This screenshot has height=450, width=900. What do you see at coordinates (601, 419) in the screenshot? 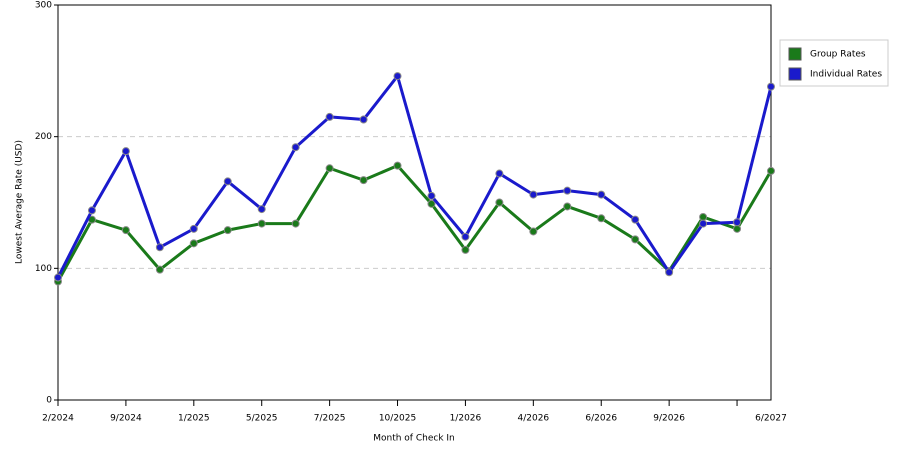
I see `x-tick-label: 6/2026` at bounding box center [601, 419].